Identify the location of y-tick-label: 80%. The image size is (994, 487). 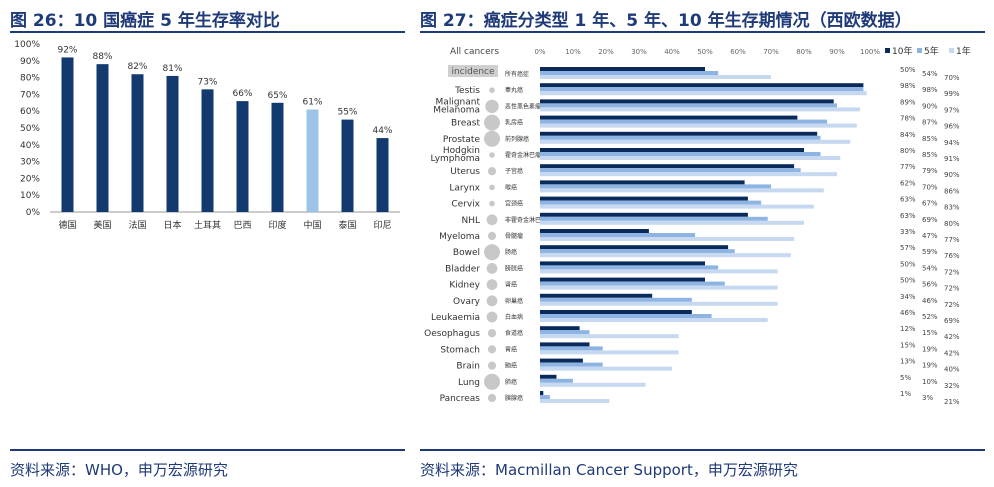
(30, 79).